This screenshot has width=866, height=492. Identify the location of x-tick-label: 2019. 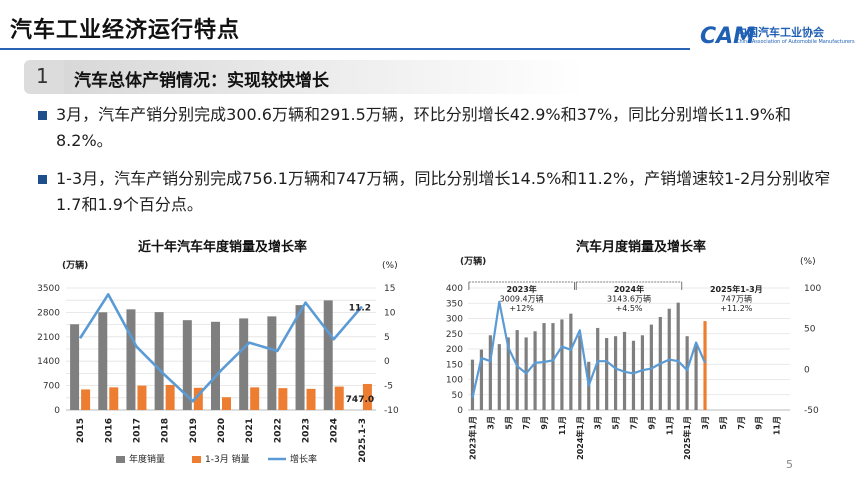
(194, 430).